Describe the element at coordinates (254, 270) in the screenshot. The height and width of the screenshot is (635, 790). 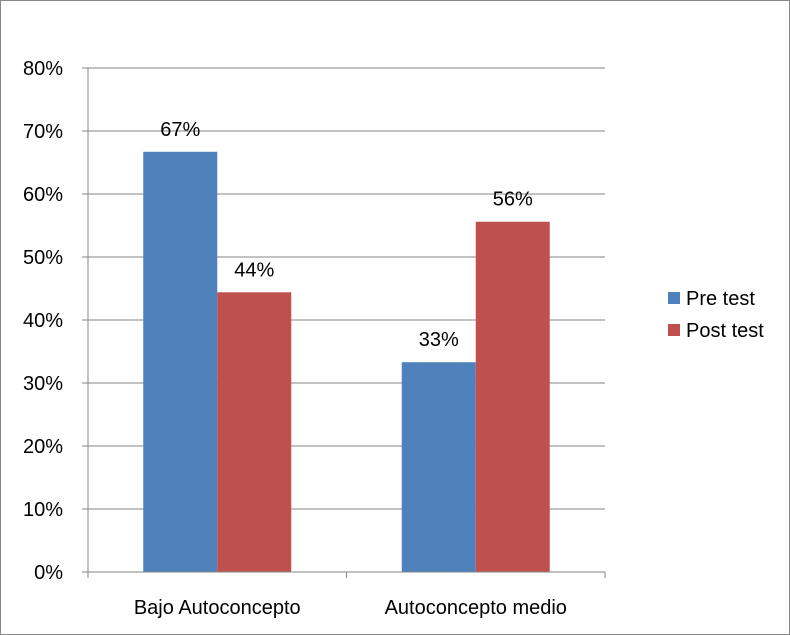
I see `data-label: 44%` at that location.